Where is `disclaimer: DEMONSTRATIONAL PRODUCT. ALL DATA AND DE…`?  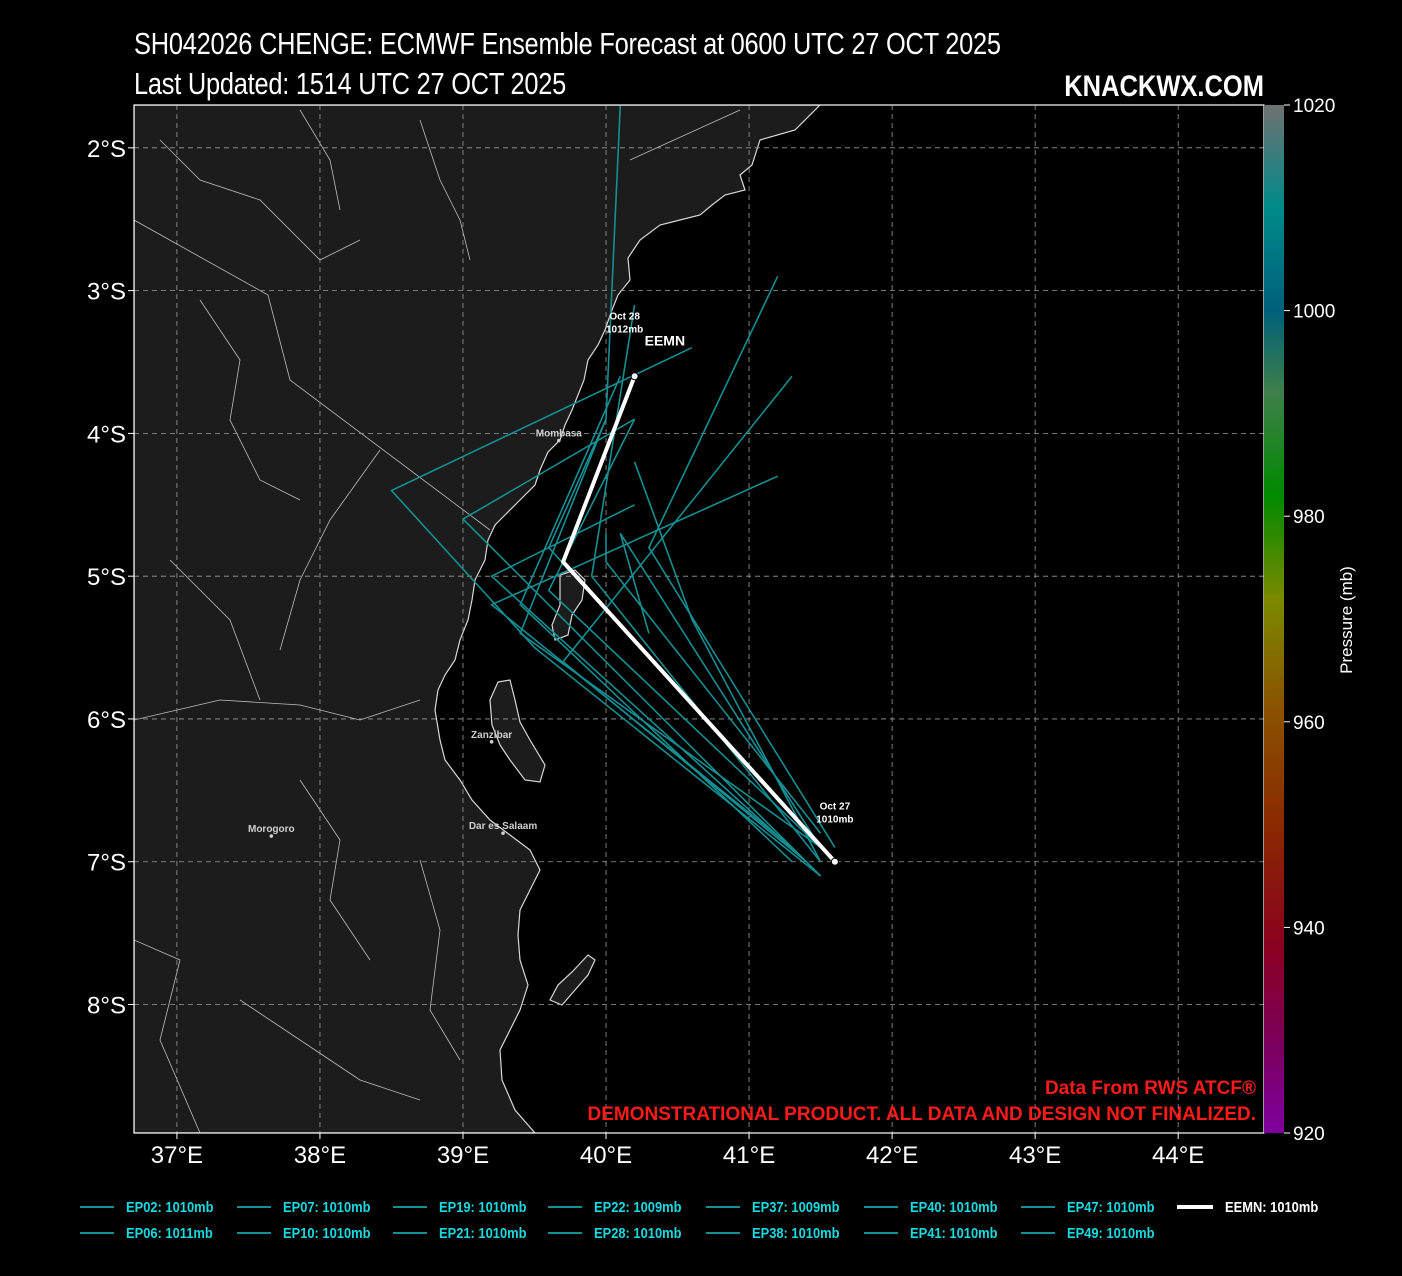 disclaimer: DEMONSTRATIONAL PRODUCT. ALL DATA AND DE… is located at coordinates (922, 1114).